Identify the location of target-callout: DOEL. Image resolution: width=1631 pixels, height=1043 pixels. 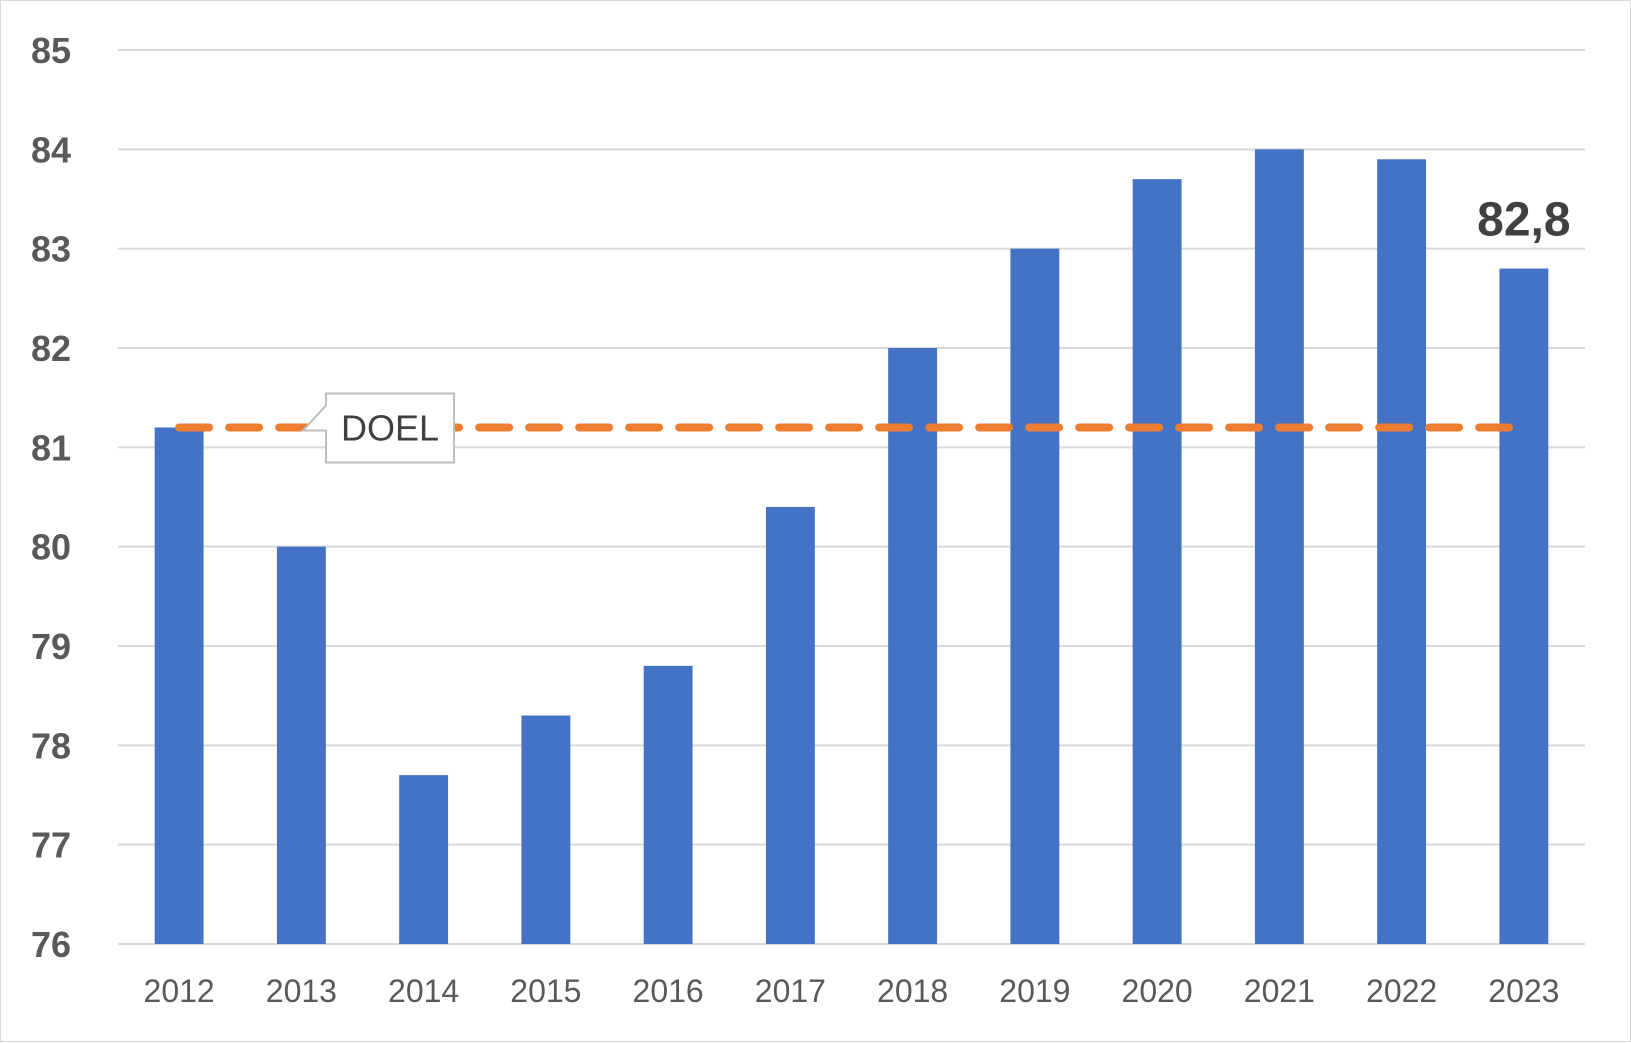
(377, 428).